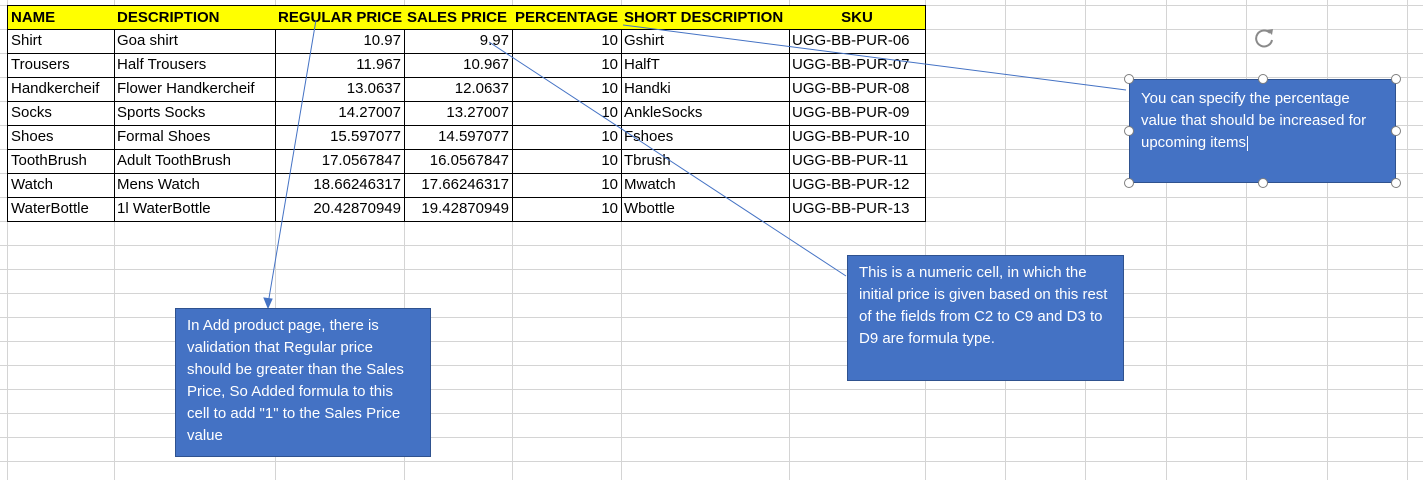 This screenshot has height=480, width=1423. What do you see at coordinates (195, 137) in the screenshot?
I see `cell-description: Formal Shoes` at bounding box center [195, 137].